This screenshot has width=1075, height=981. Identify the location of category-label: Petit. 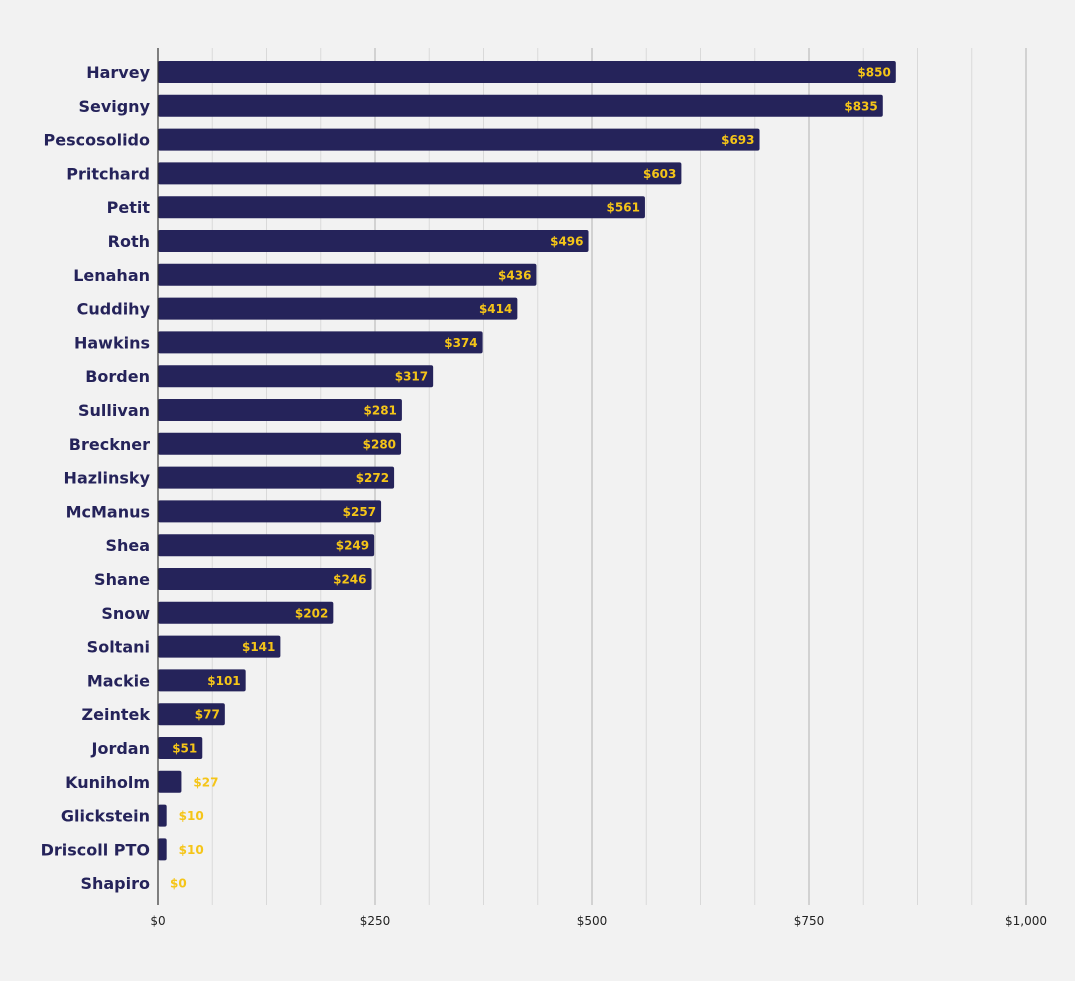
(129, 207).